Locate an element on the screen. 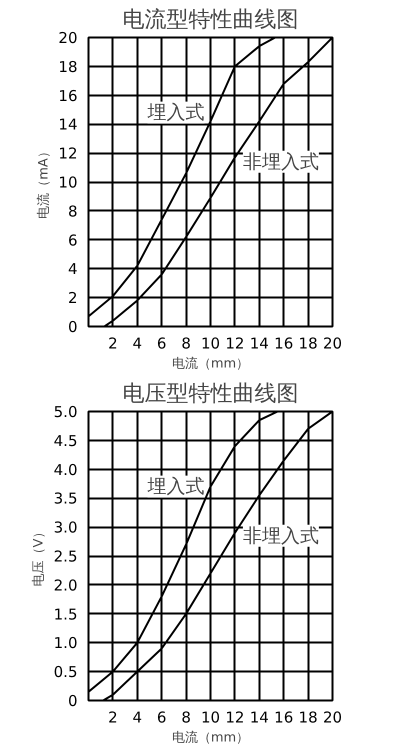  y-tick-label: 18 is located at coordinates (68, 67).